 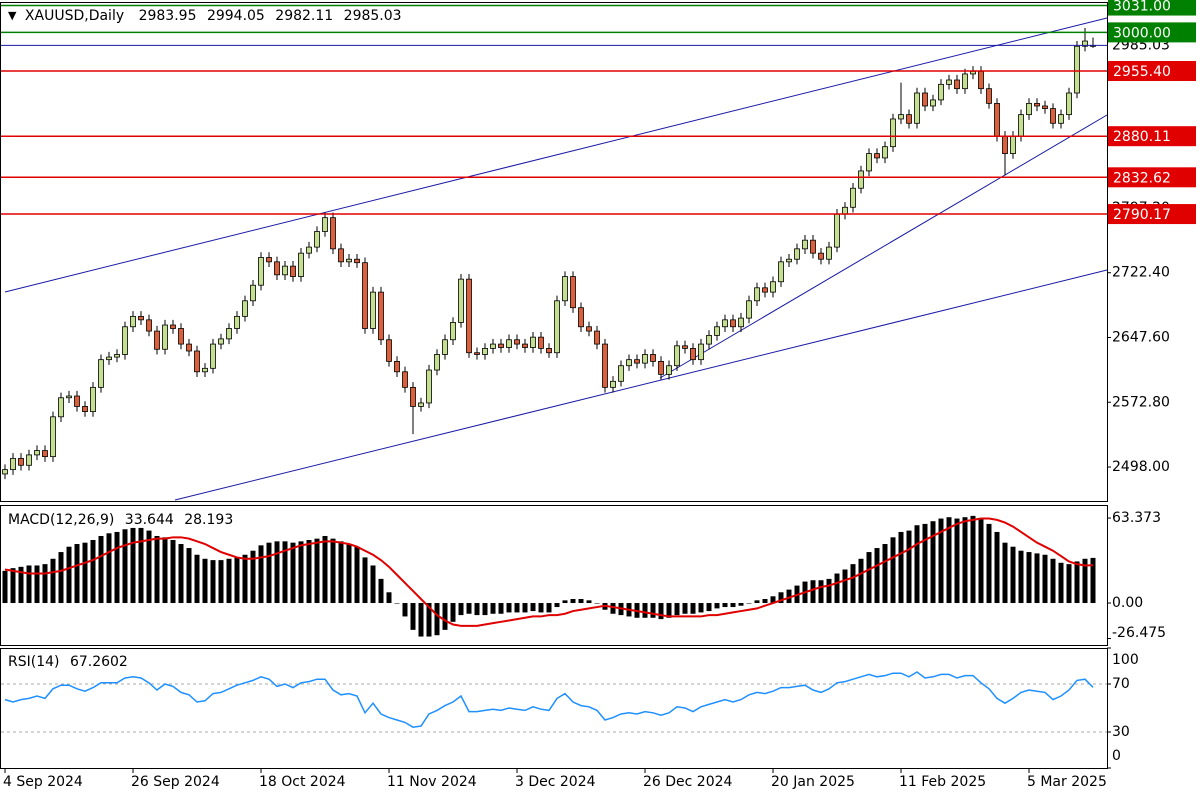 What do you see at coordinates (373, 16) in the screenshot?
I see `header-close: 2985.03` at bounding box center [373, 16].